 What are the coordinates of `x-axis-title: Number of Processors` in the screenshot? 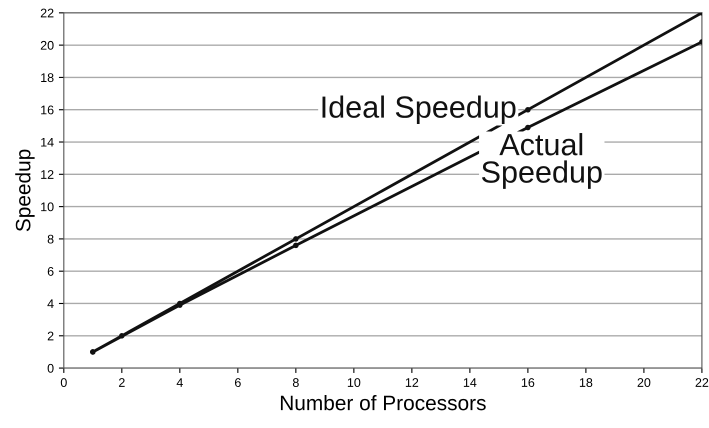 It's located at (383, 402).